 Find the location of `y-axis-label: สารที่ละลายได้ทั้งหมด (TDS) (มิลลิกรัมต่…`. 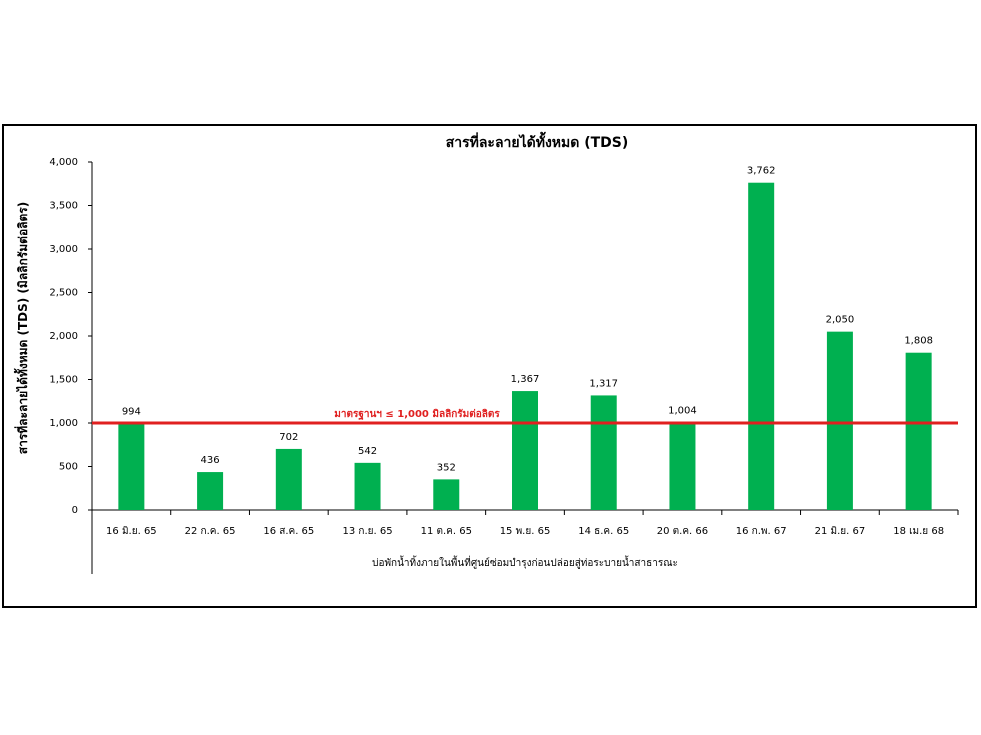

y-axis-label: สารที่ละลายได้ทั้งหมด (TDS) (มิลลิกรัมต่… is located at coordinates (21, 328).